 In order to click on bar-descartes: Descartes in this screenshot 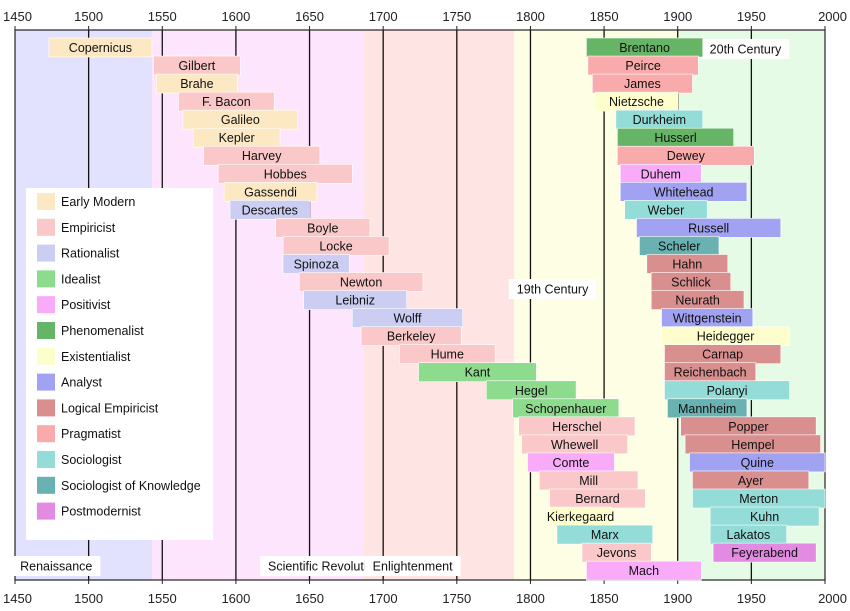, I will do `click(269, 210)`.